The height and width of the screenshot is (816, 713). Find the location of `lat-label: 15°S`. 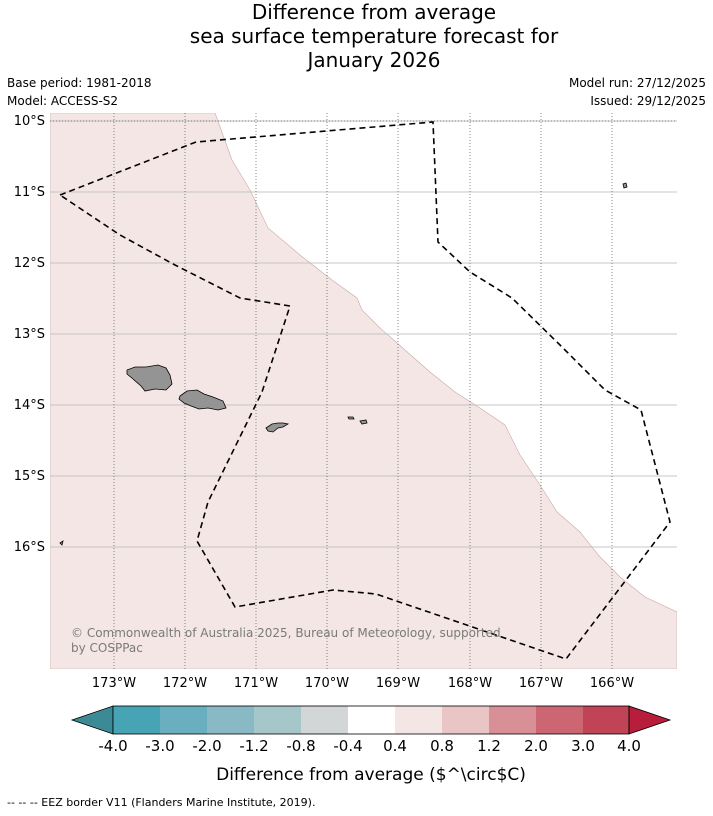

lat-label: 15°S is located at coordinates (29, 476).